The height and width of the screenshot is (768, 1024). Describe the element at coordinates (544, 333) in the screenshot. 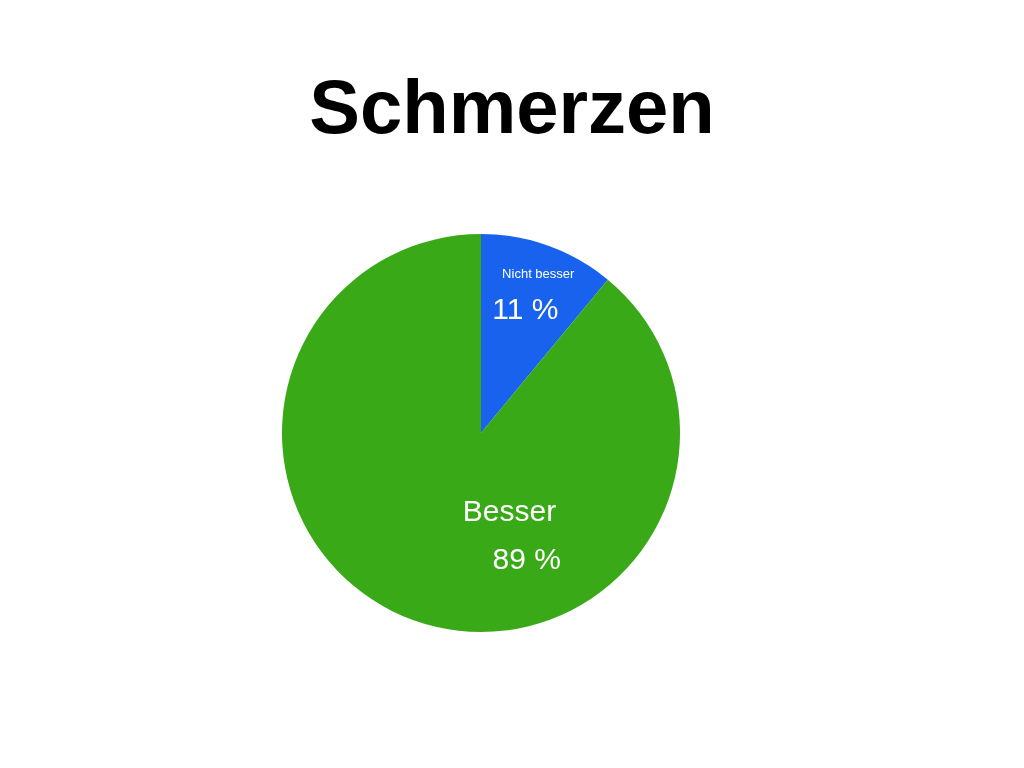

I see `pie-slice` at that location.